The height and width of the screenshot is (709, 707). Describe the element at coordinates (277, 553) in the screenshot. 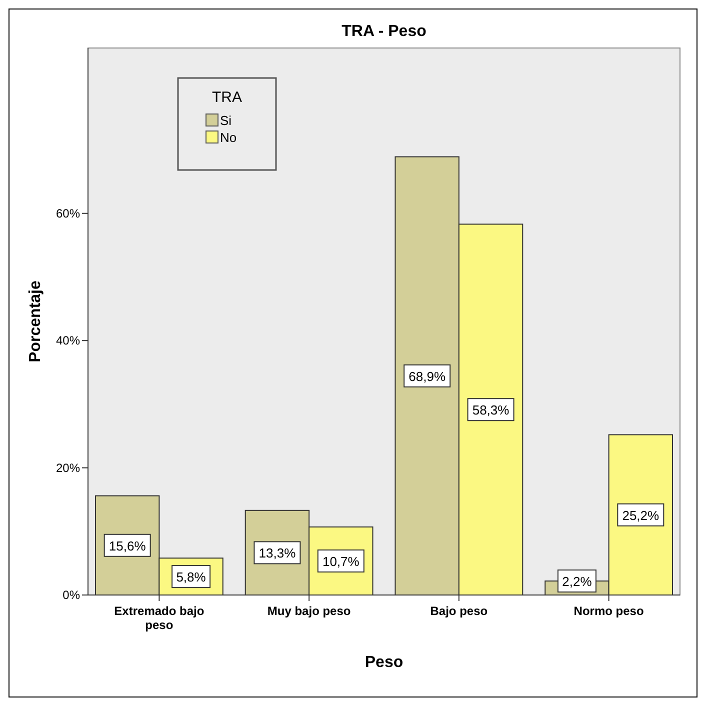

I see `data-label: 13,3%` at that location.